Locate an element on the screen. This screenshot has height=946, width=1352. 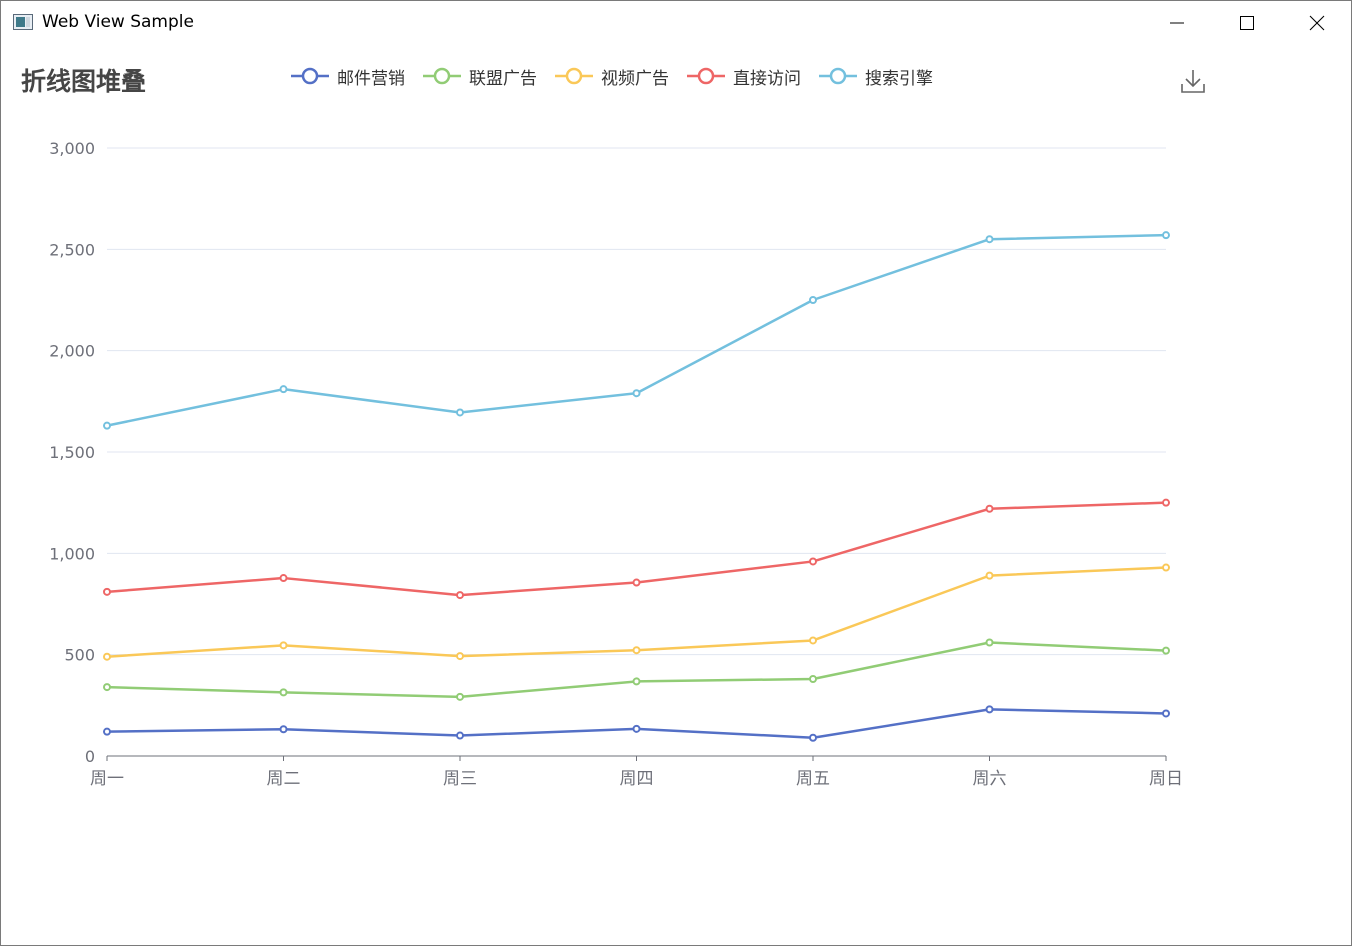
download-icon is located at coordinates (1193, 81).